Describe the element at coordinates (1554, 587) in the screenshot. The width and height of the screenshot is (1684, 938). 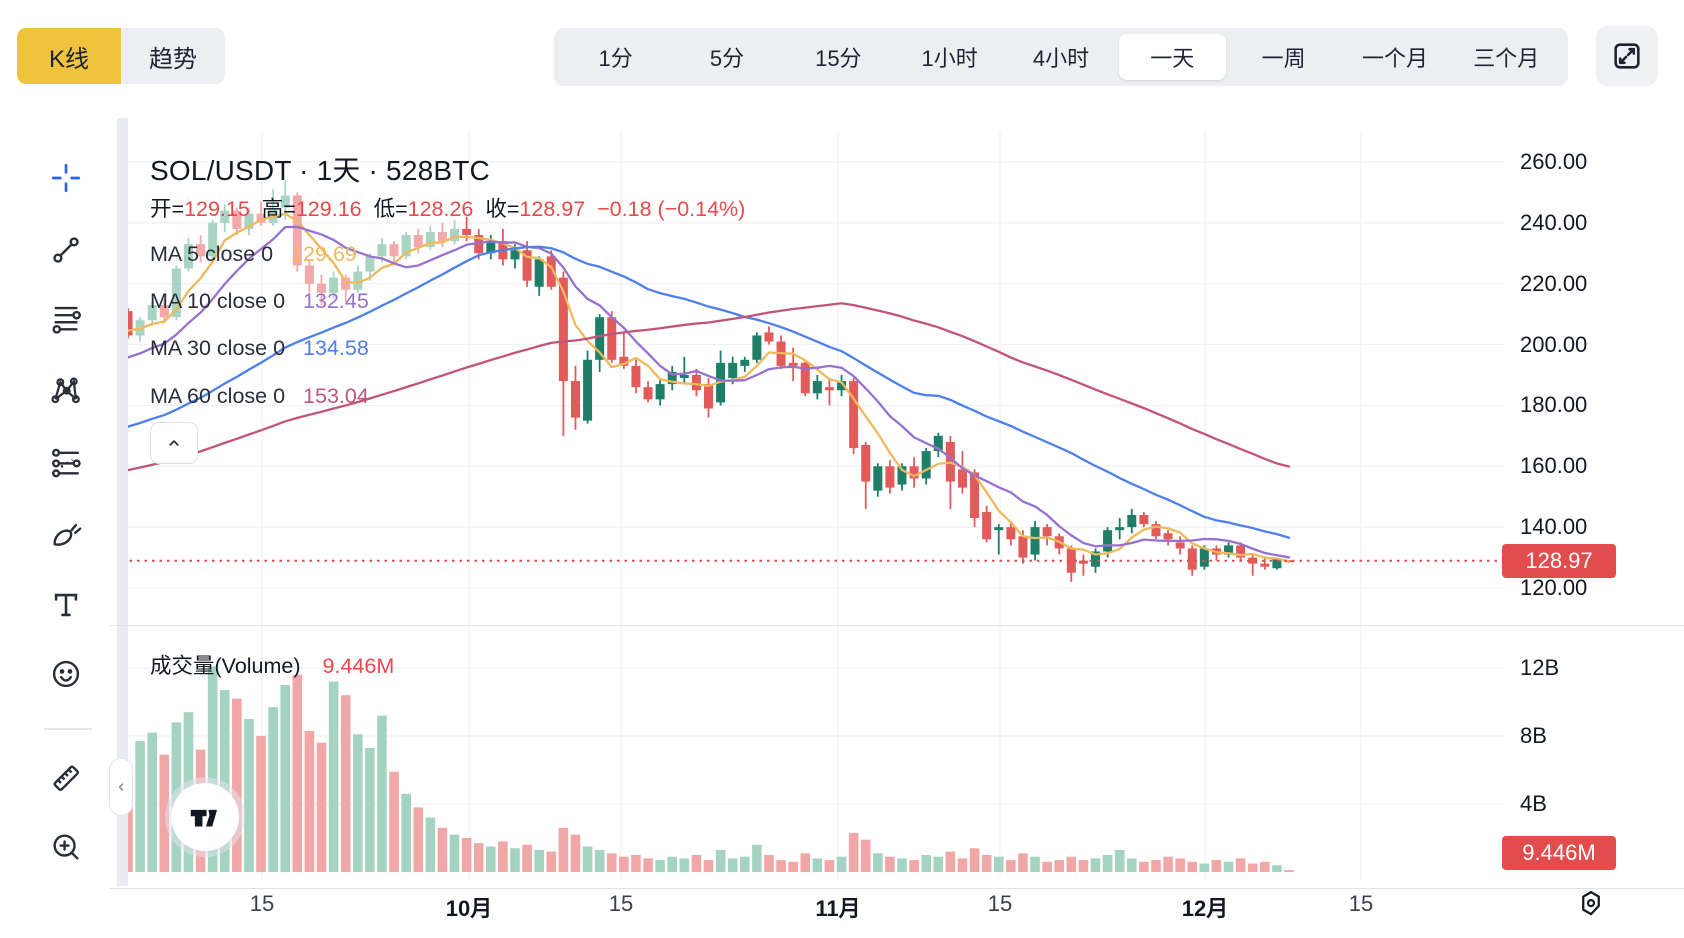
I see `price-tick-label: 120.00` at that location.